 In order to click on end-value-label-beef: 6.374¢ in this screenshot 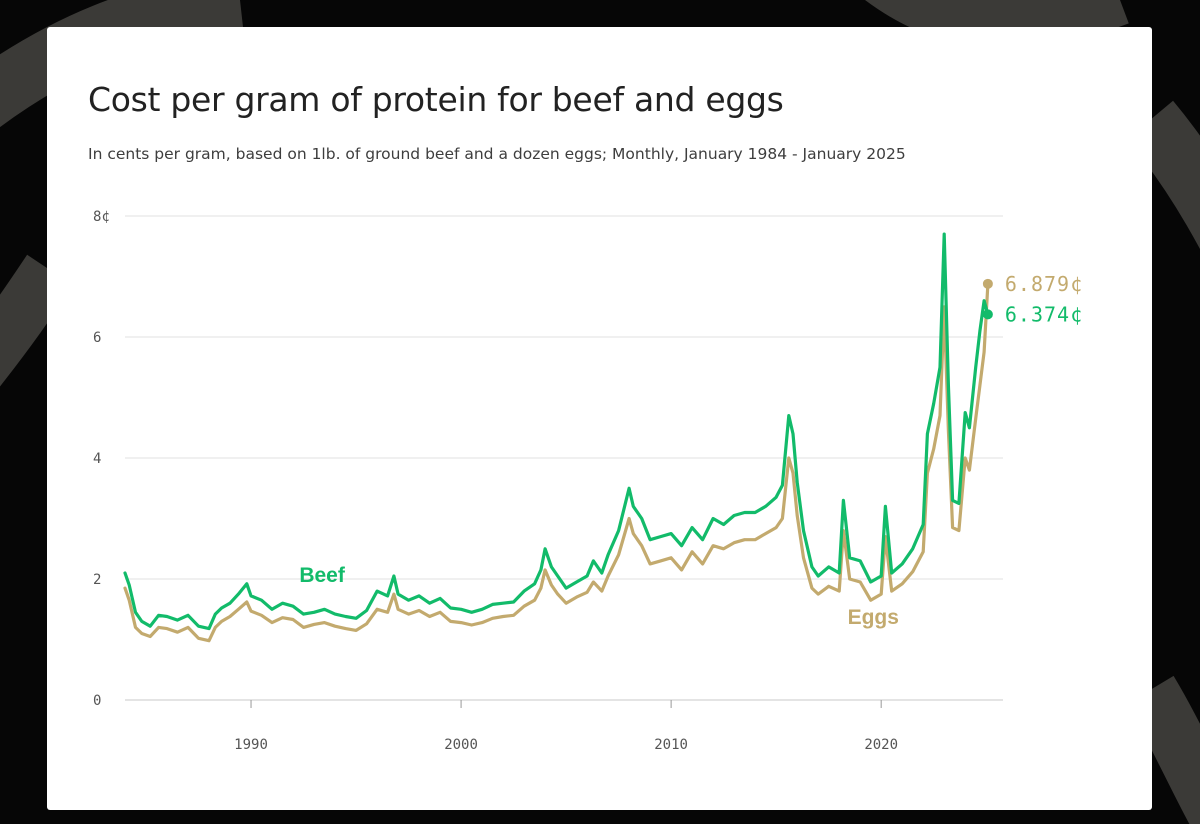, I will do `click(1044, 314)`.